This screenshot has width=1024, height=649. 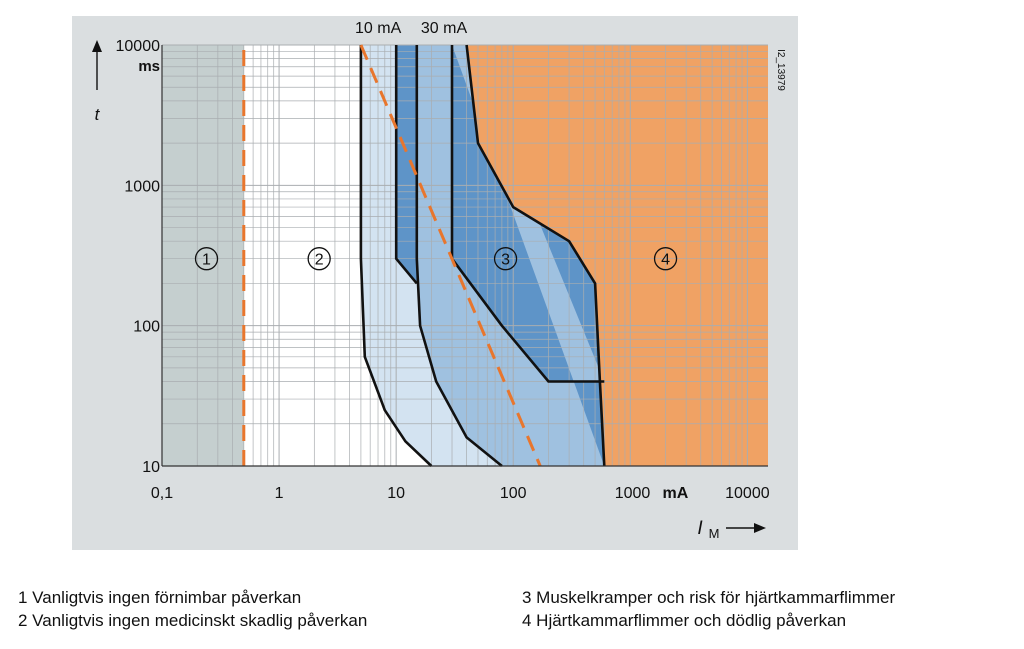 I want to click on dashed-line-diagonal, so click(x=450, y=255).